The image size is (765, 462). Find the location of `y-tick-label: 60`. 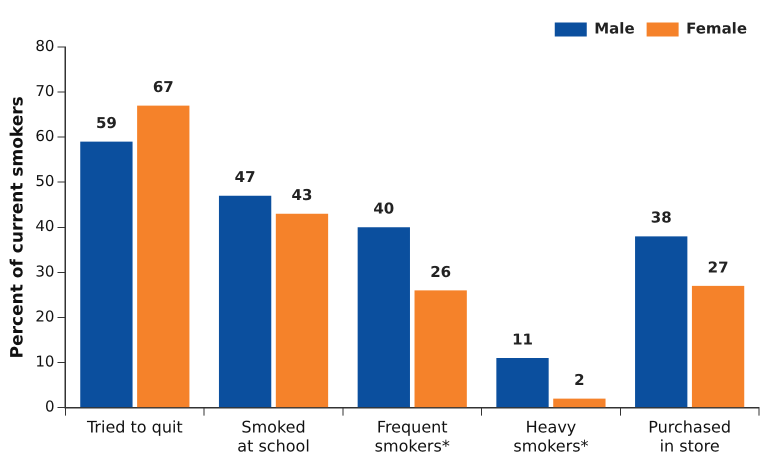

y-tick-label: 60 is located at coordinates (44, 136).